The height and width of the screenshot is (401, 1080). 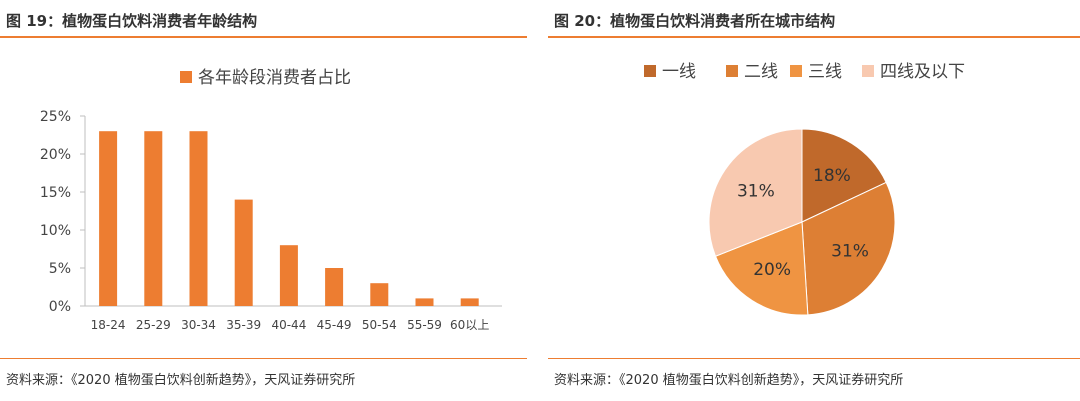 I want to click on figure-20-title: 图 20：植物蛋白饮料消费者所在城市结构, so click(x=695, y=21).